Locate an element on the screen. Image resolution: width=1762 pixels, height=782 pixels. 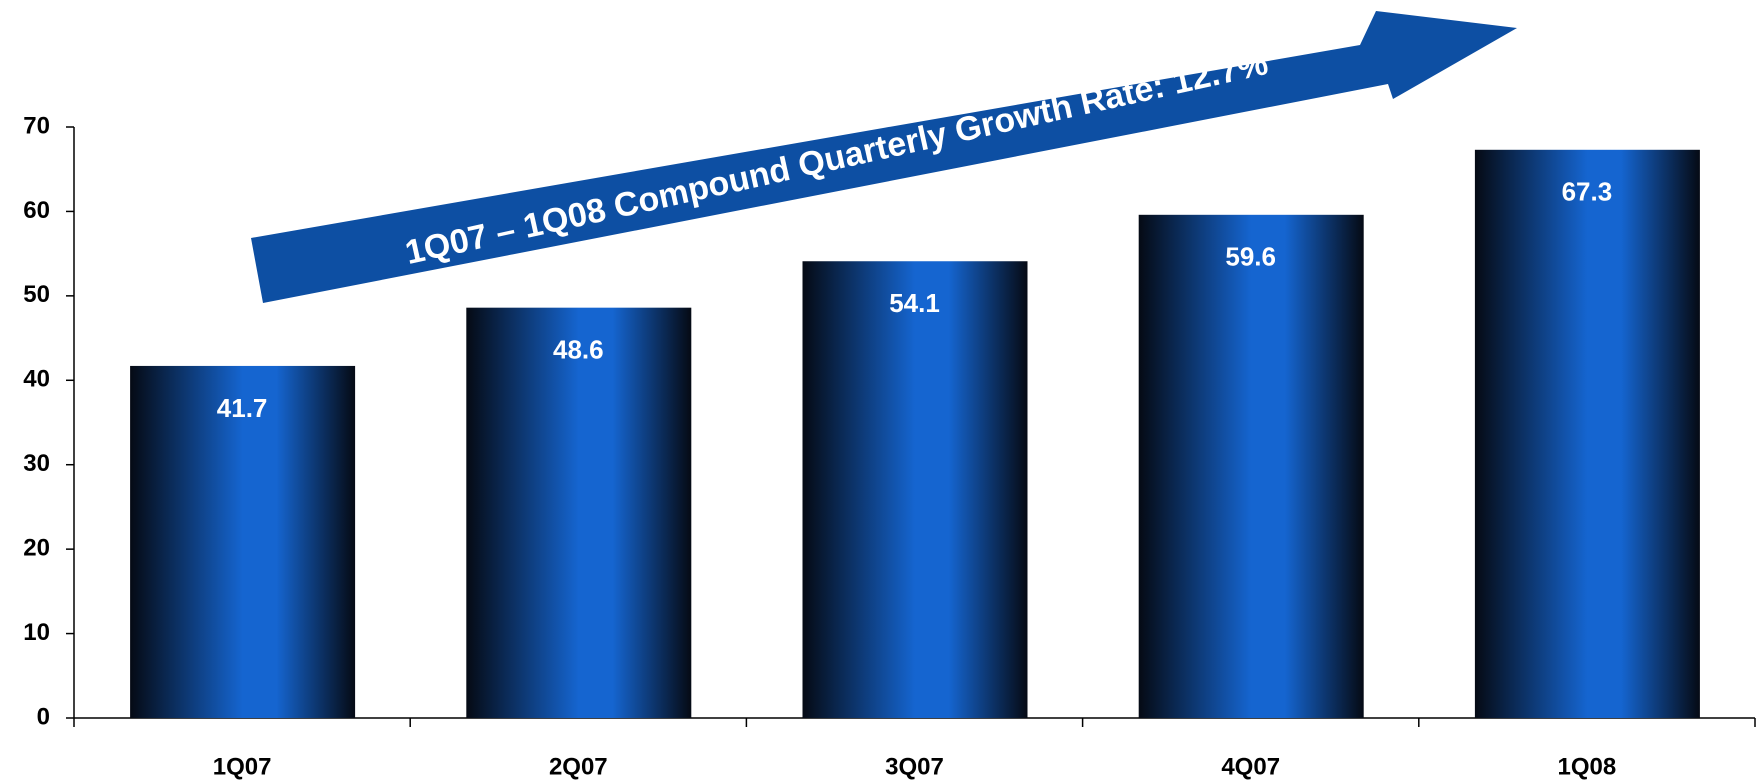
y-tick-label: 0 is located at coordinates (43, 716).